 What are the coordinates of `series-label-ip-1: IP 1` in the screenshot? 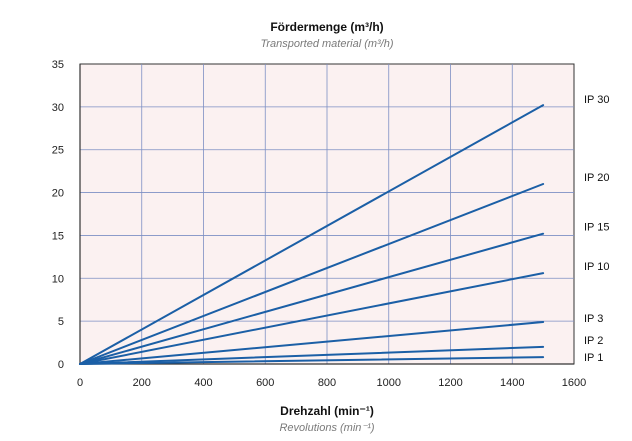 It's located at (593, 358).